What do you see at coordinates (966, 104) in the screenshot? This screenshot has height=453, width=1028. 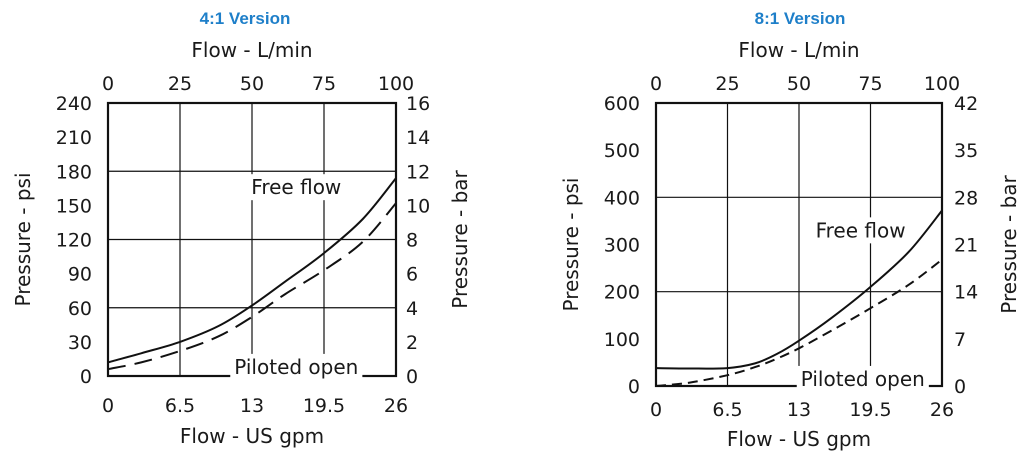 I see `y2-tick-label: 42` at bounding box center [966, 104].